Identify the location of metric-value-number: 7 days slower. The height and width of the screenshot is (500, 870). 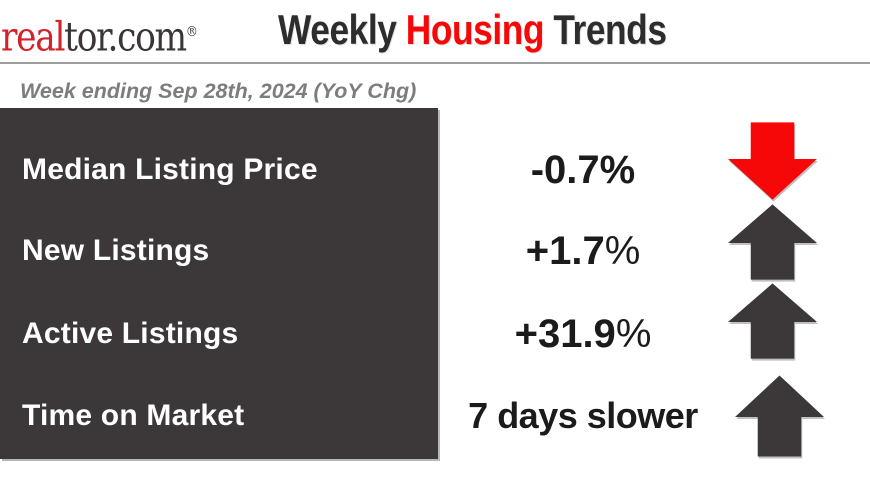
(583, 415).